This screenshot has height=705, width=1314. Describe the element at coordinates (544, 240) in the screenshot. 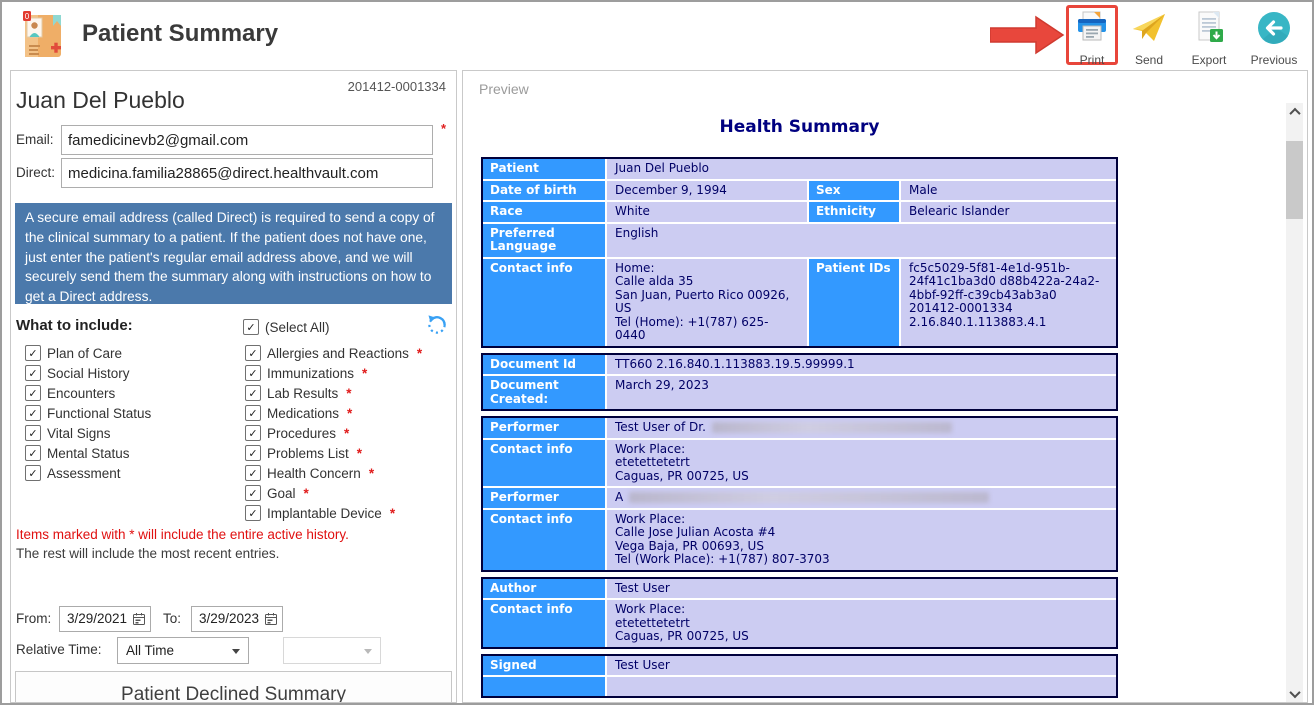

I see `field-label: Preferred Language` at that location.